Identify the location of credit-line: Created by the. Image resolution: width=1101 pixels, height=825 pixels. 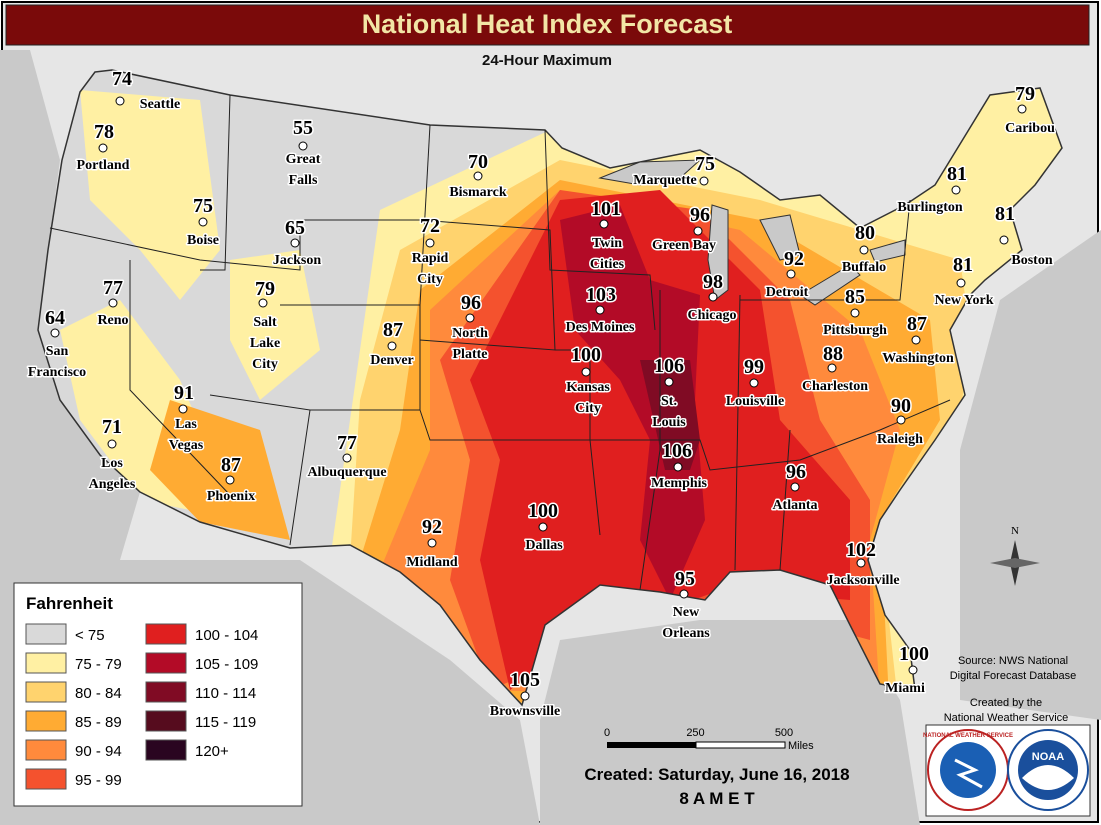
(1006, 703).